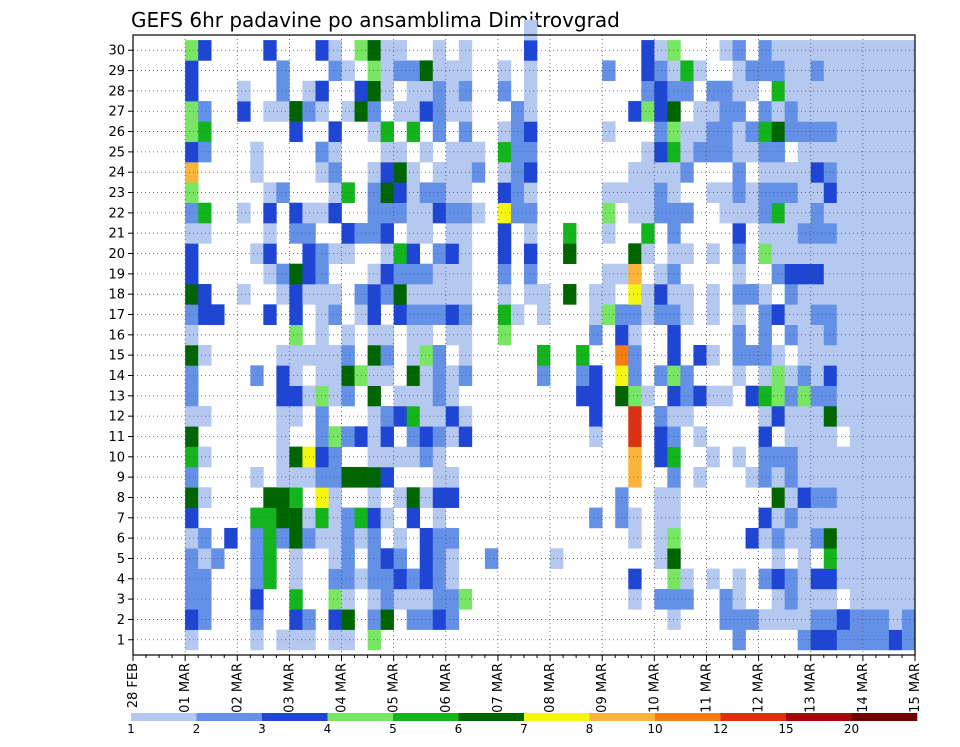 The image size is (960, 747). I want to click on y-tick-label: 13, so click(116, 396).